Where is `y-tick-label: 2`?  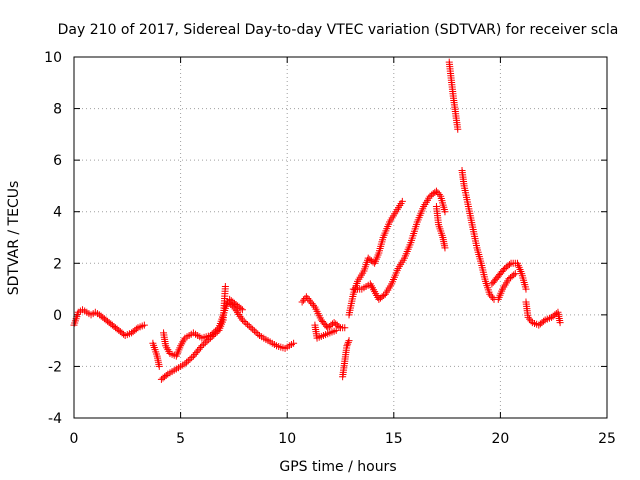 y-tick-label: 2 is located at coordinates (57, 264).